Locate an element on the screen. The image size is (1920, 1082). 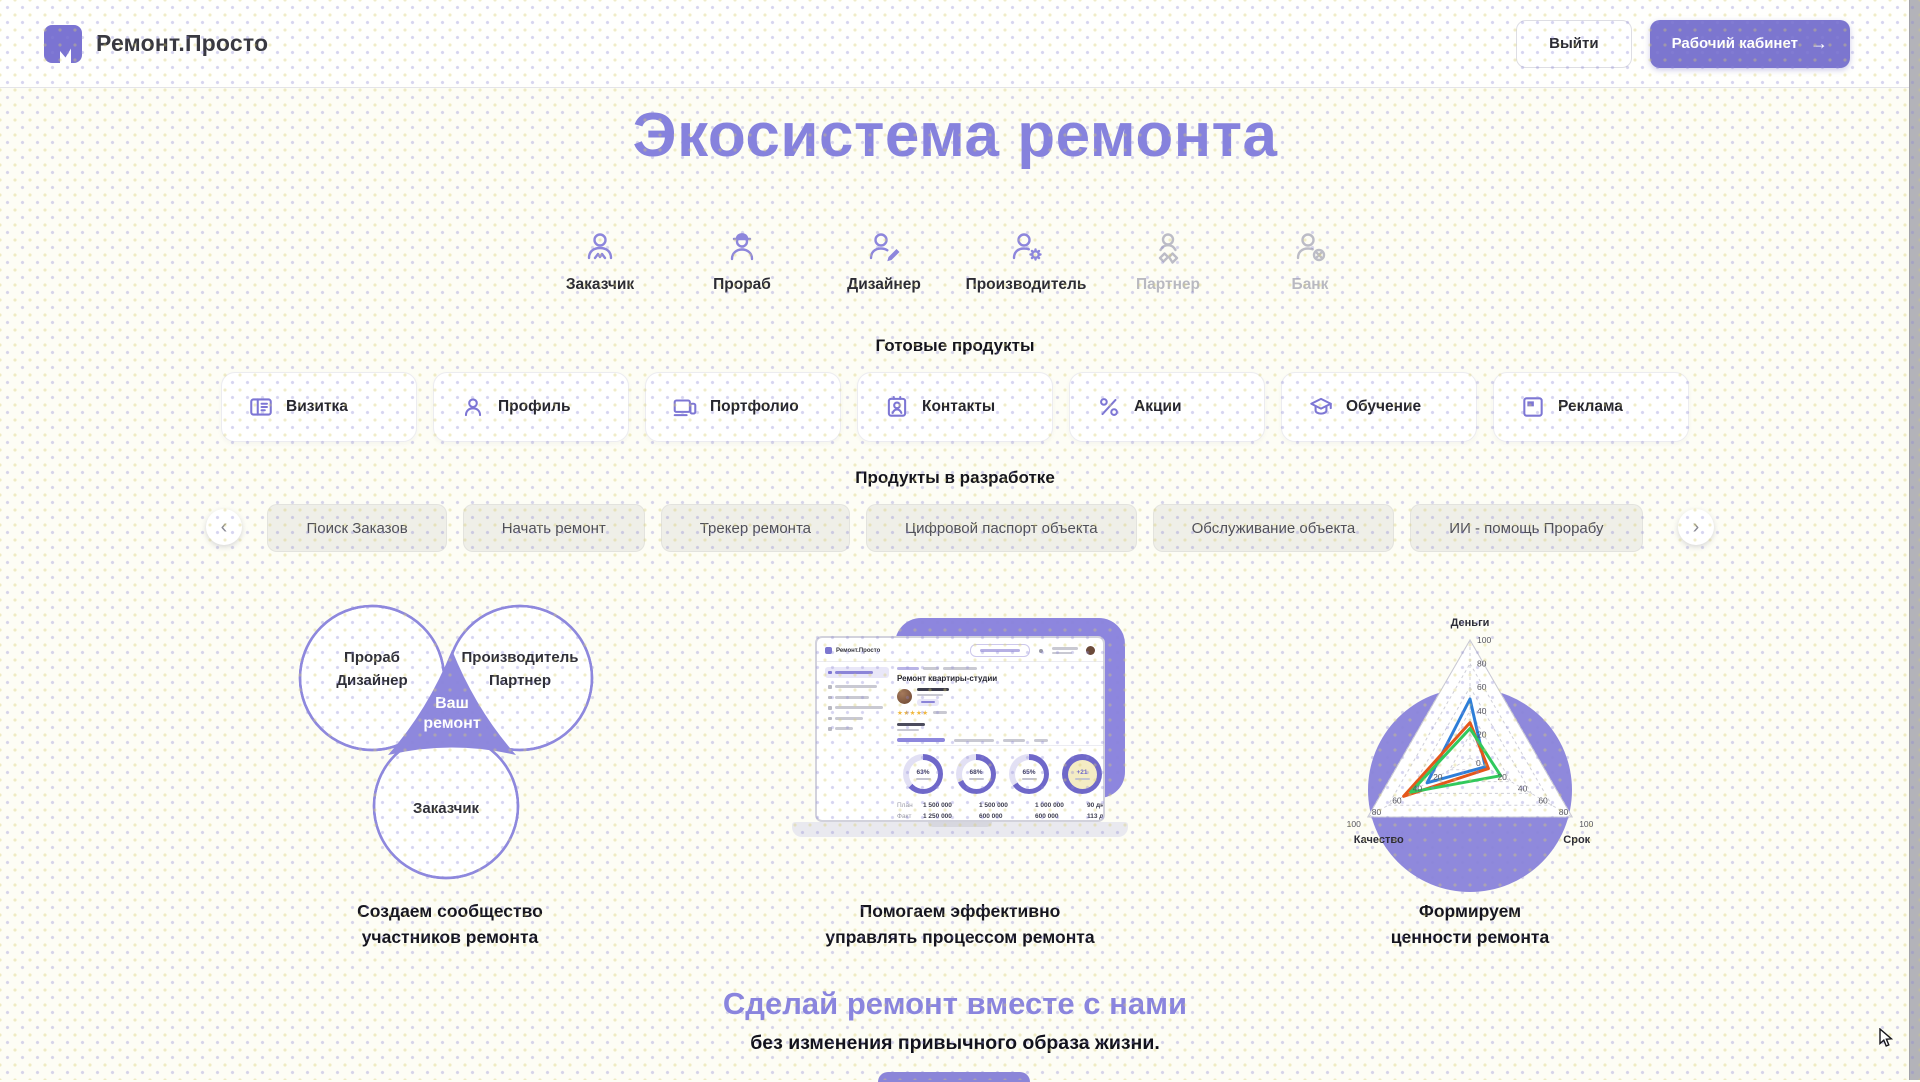
svg-text: Деньги is located at coordinates (1470, 623).